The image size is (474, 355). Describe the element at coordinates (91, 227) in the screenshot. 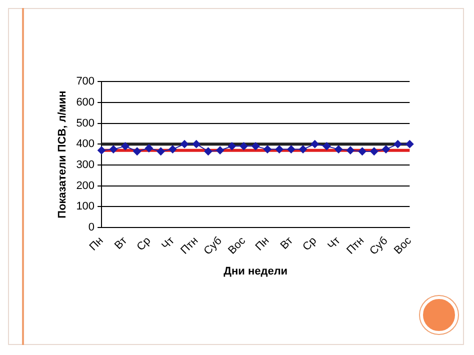

I see `y-tick-label: 0` at that location.